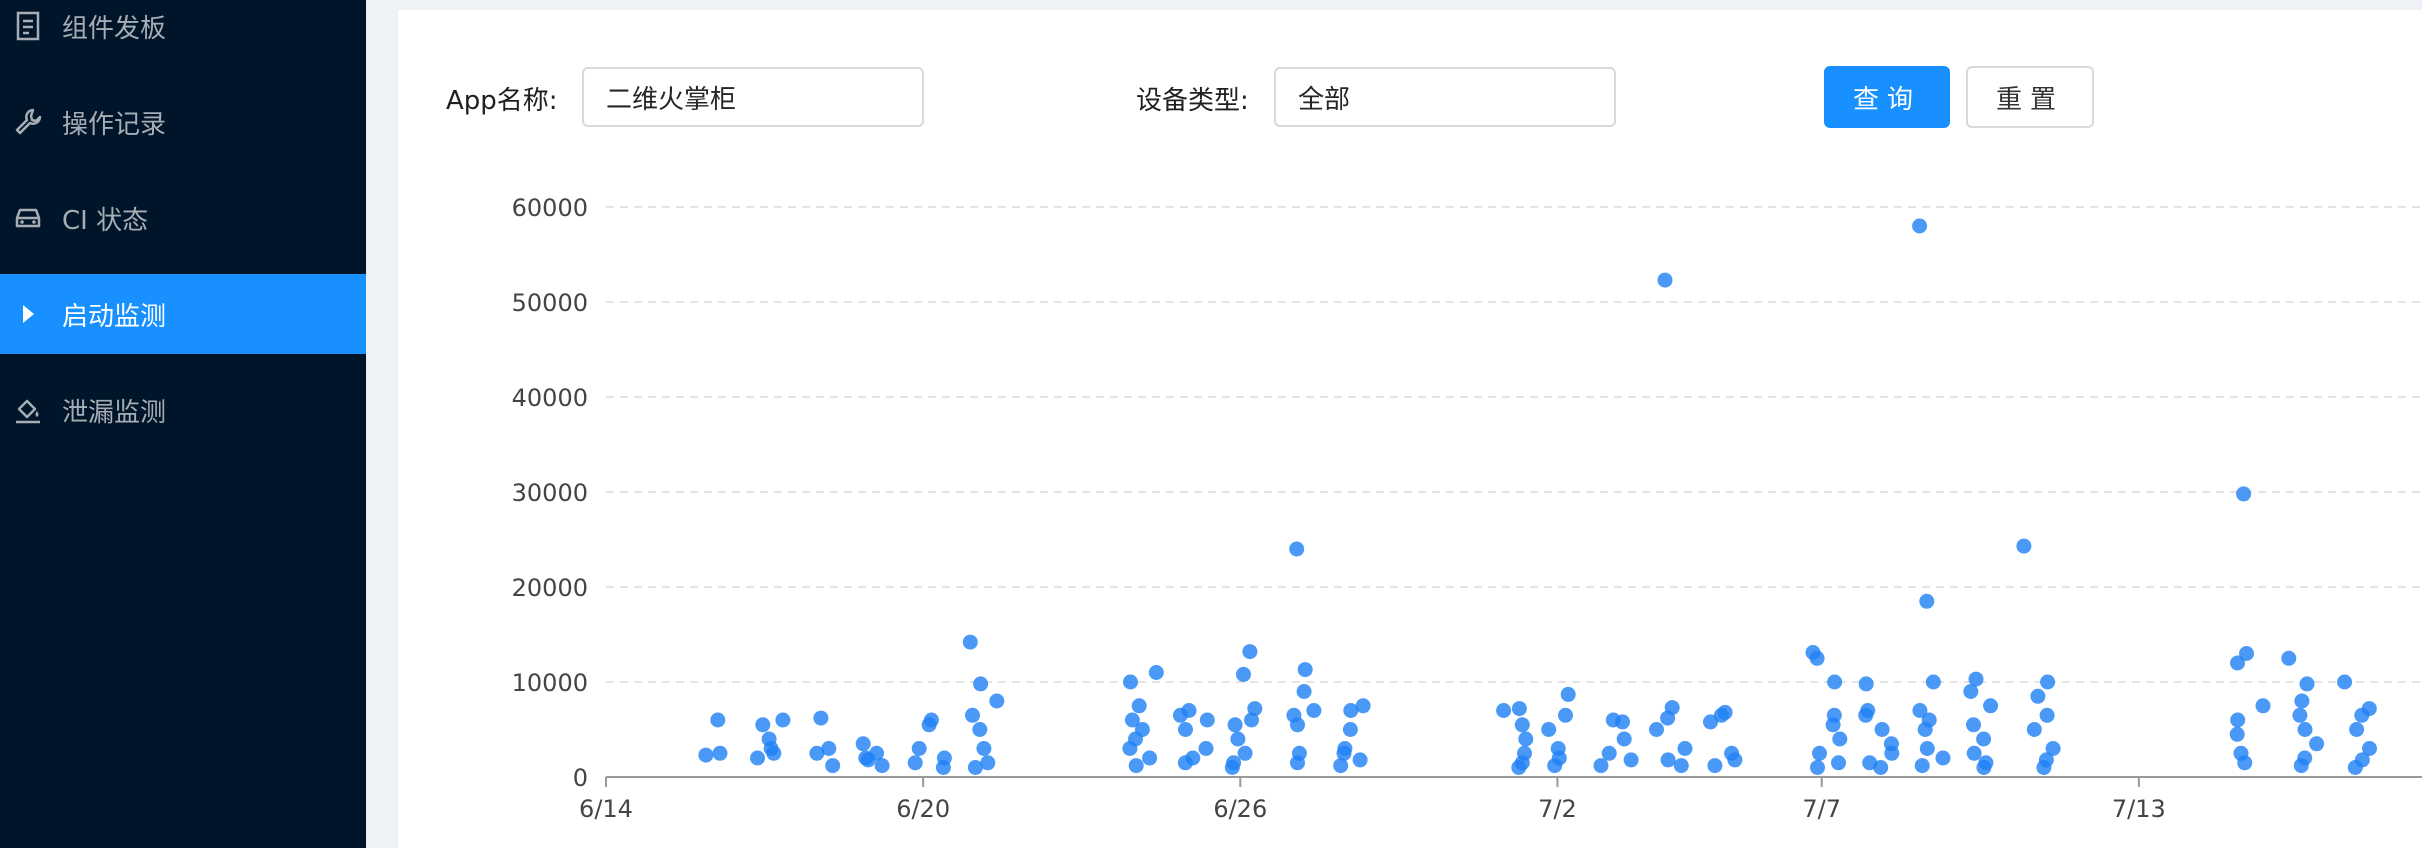 This screenshot has width=2422, height=848. What do you see at coordinates (923, 809) in the screenshot?
I see `x-tick-label: 6/20` at bounding box center [923, 809].